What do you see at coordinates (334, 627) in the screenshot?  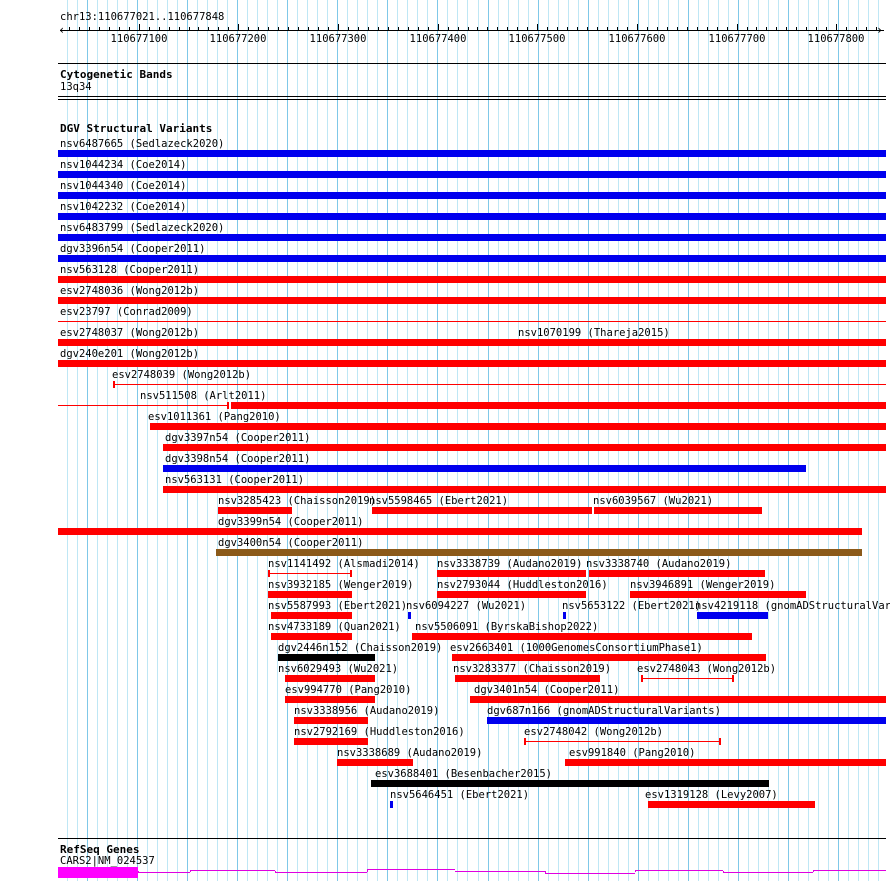 I see `variant-label: nsv4733189 (Quan2021)` at bounding box center [334, 627].